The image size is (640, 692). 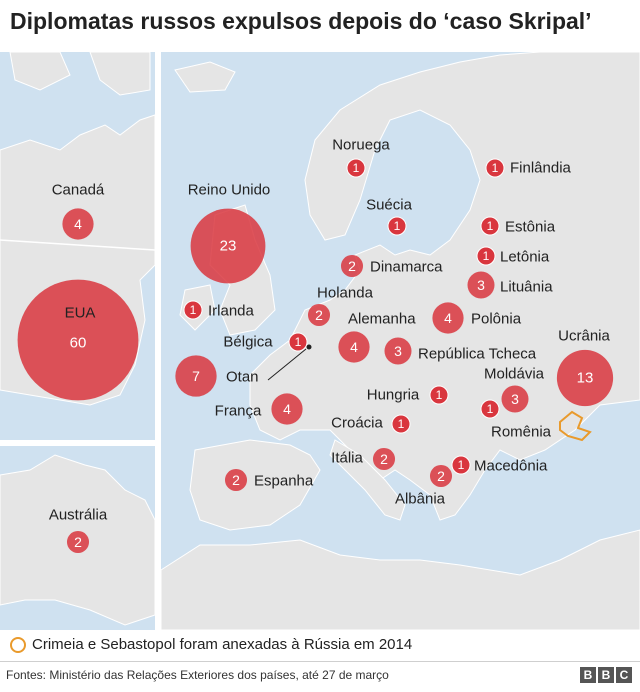 What do you see at coordinates (242, 377) in the screenshot?
I see `label-otan: Otan` at bounding box center [242, 377].